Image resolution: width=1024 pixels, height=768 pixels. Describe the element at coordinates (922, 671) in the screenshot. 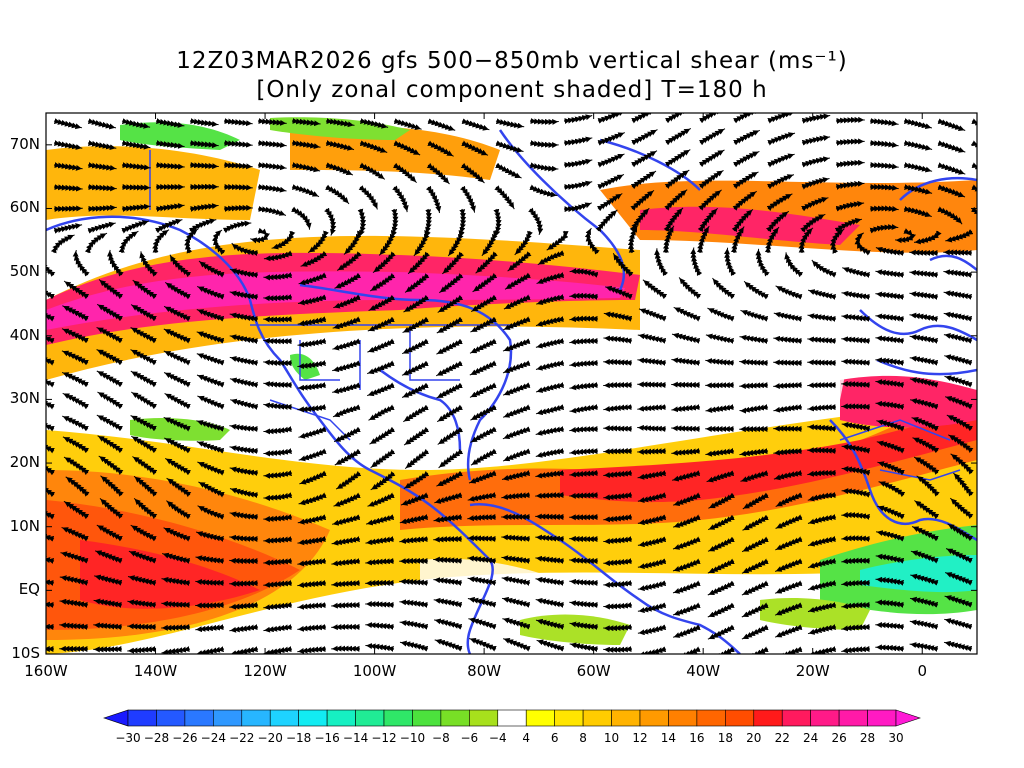

I see `lon-label: 0` at that location.